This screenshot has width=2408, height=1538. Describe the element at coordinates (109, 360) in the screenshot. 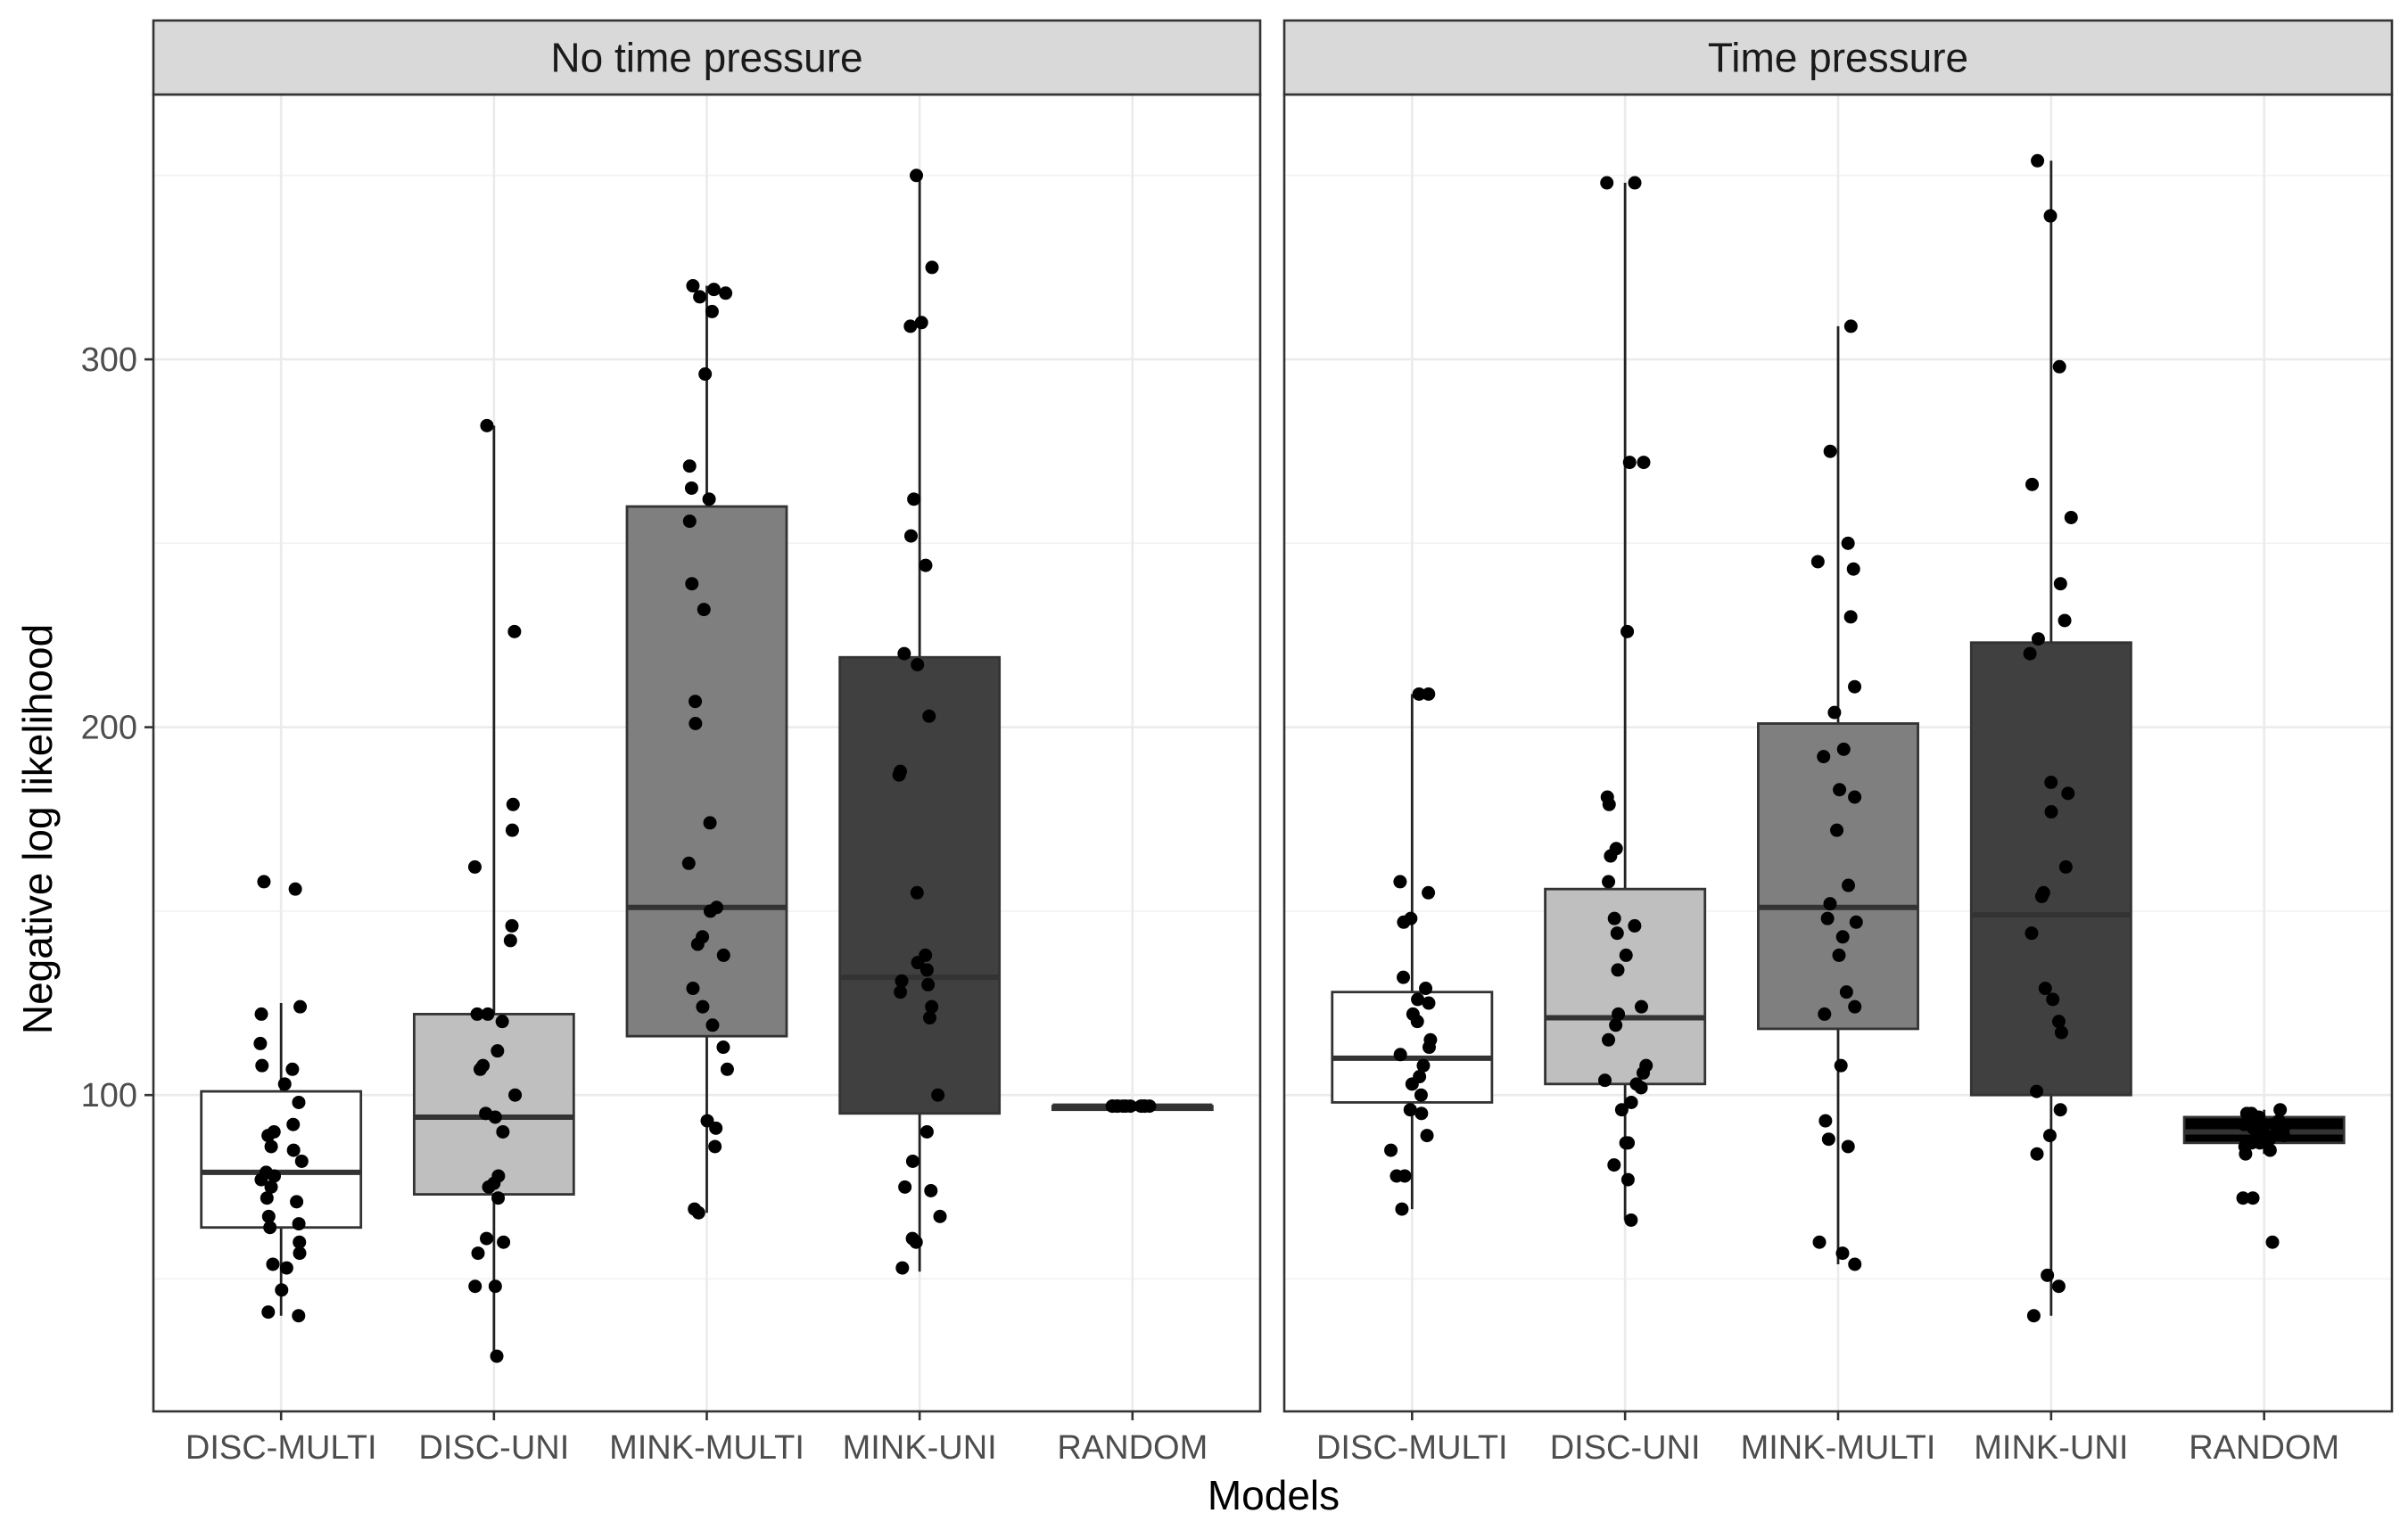

I see `y-tick-label: 300` at that location.